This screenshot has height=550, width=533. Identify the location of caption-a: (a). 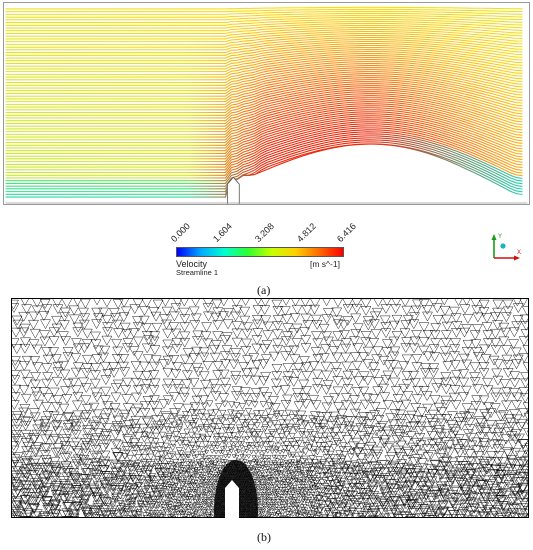
(264, 290).